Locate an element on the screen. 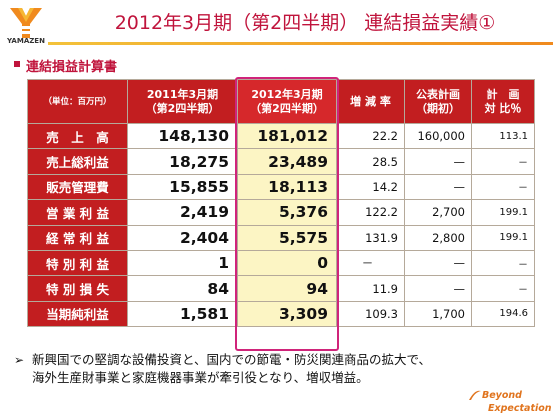 The image size is (560, 420). table-row: 売 上 高 148,130 181,012 22.2 160,000 113.1 is located at coordinates (281, 136).